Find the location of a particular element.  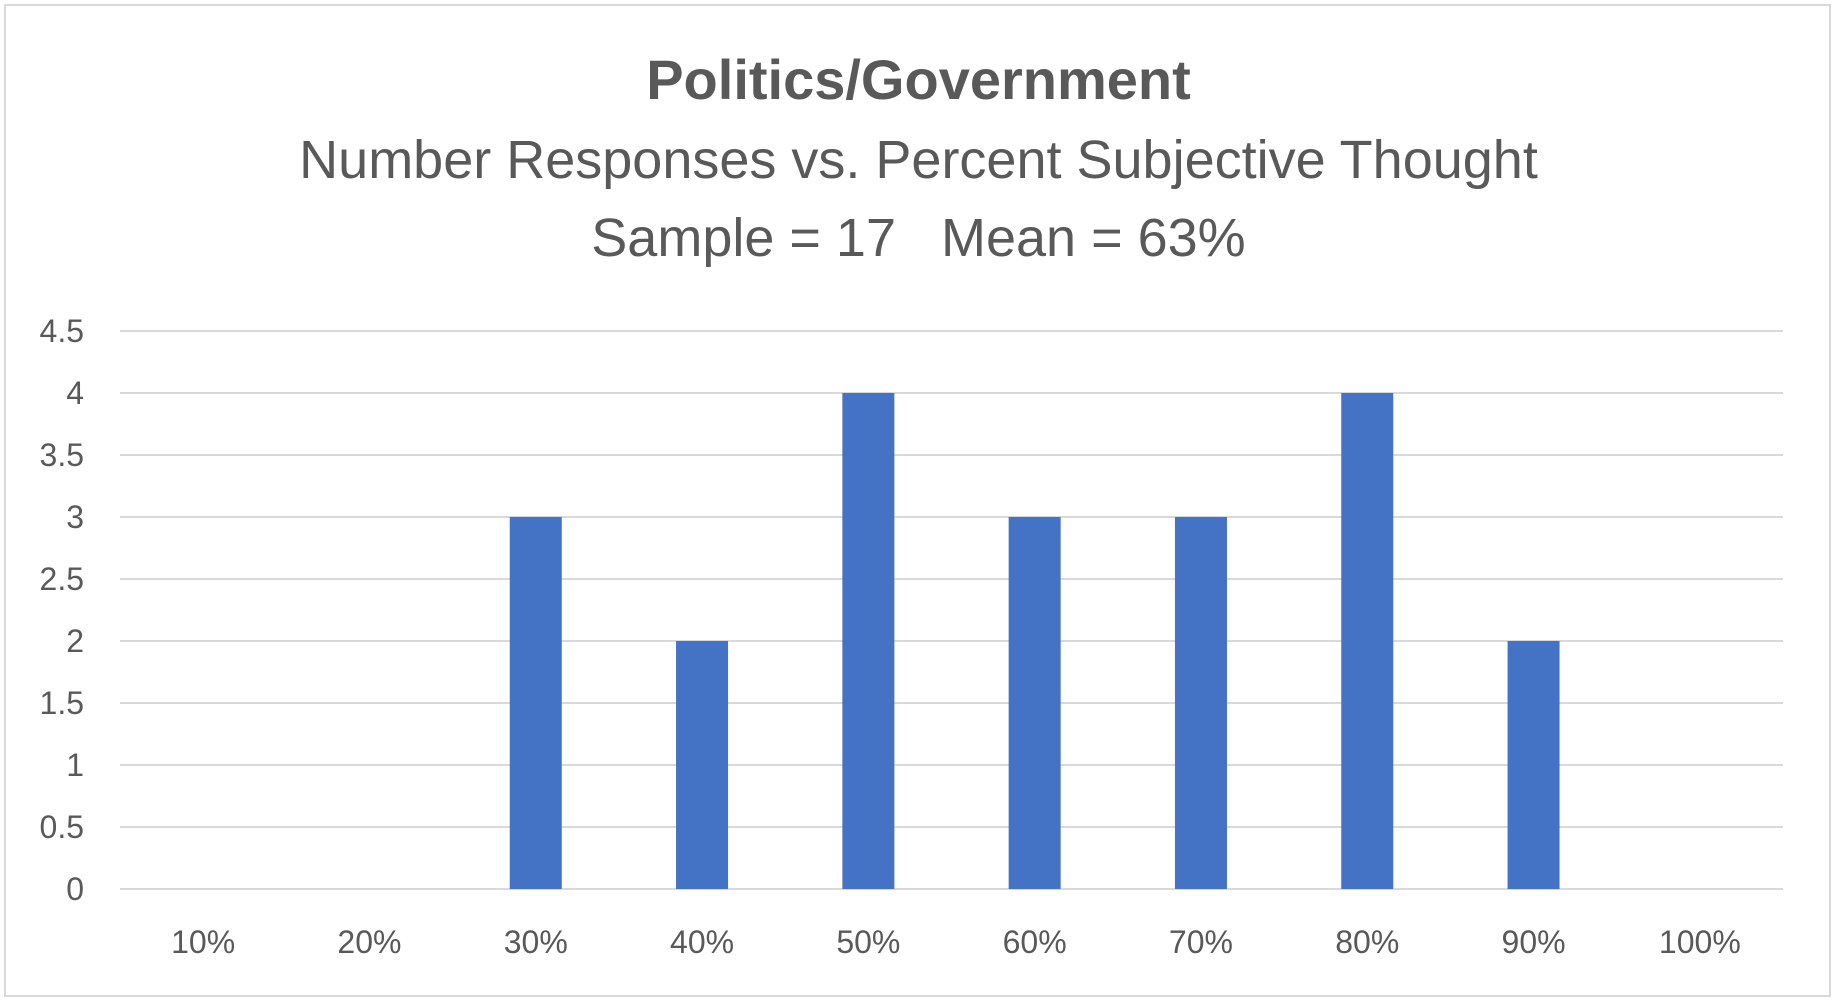

chart-title: Politics/Government is located at coordinates (918, 79).